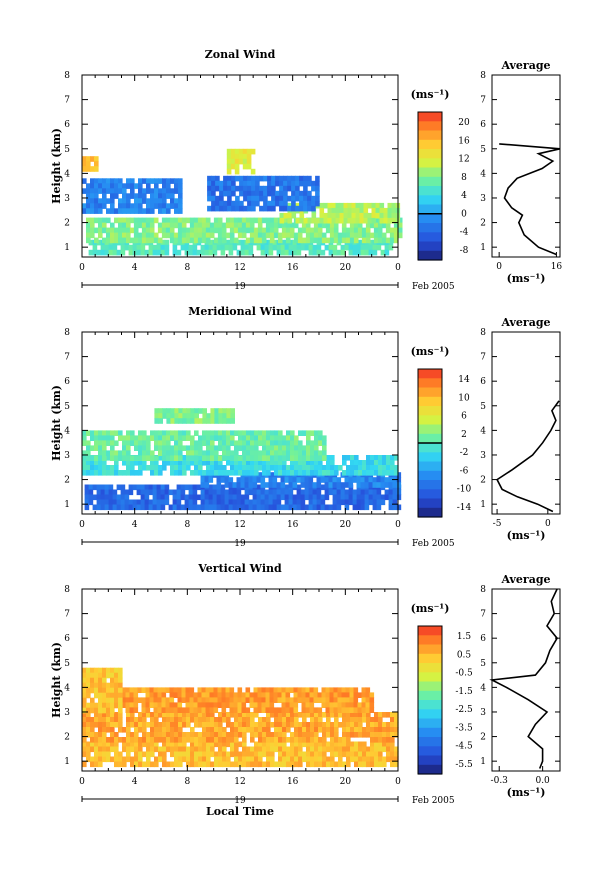 The height and width of the screenshot is (873, 610). I want to click on colorbar-frame, so click(430, 186).